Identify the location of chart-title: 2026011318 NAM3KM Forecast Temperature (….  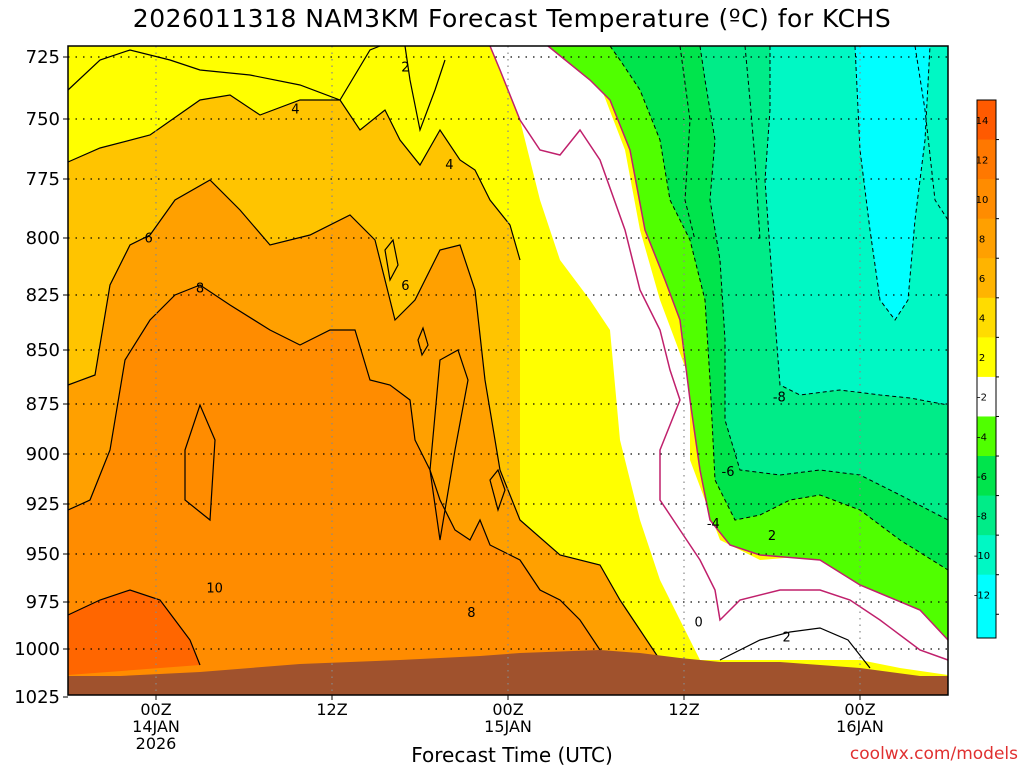
(512, 18).